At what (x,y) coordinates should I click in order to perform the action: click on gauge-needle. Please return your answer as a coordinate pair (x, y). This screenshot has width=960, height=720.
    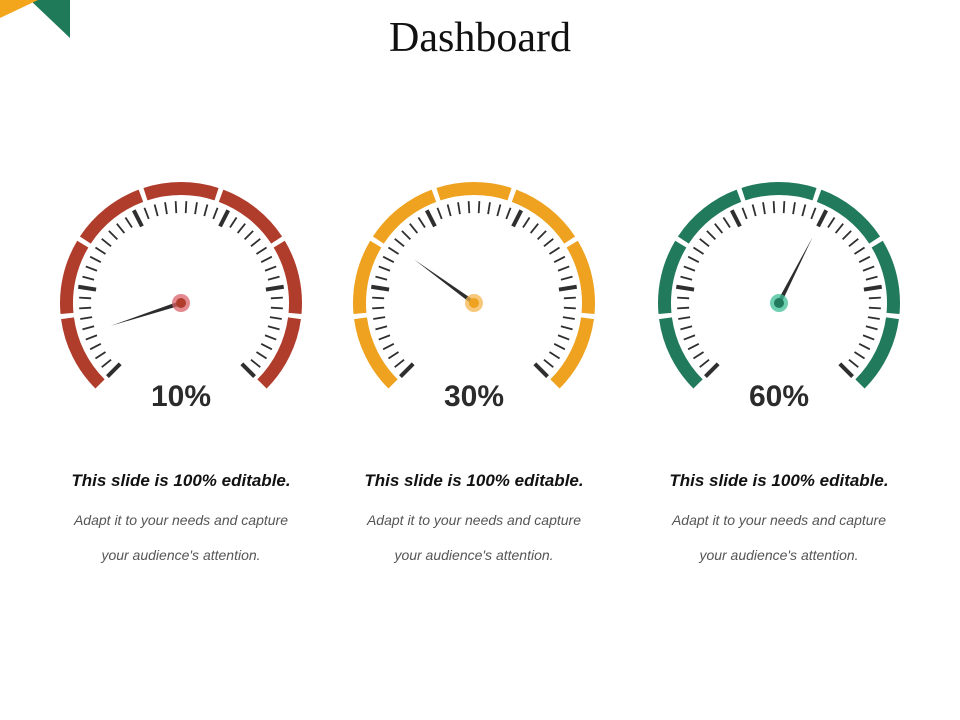
    Looking at the image, I should click on (445, 282).